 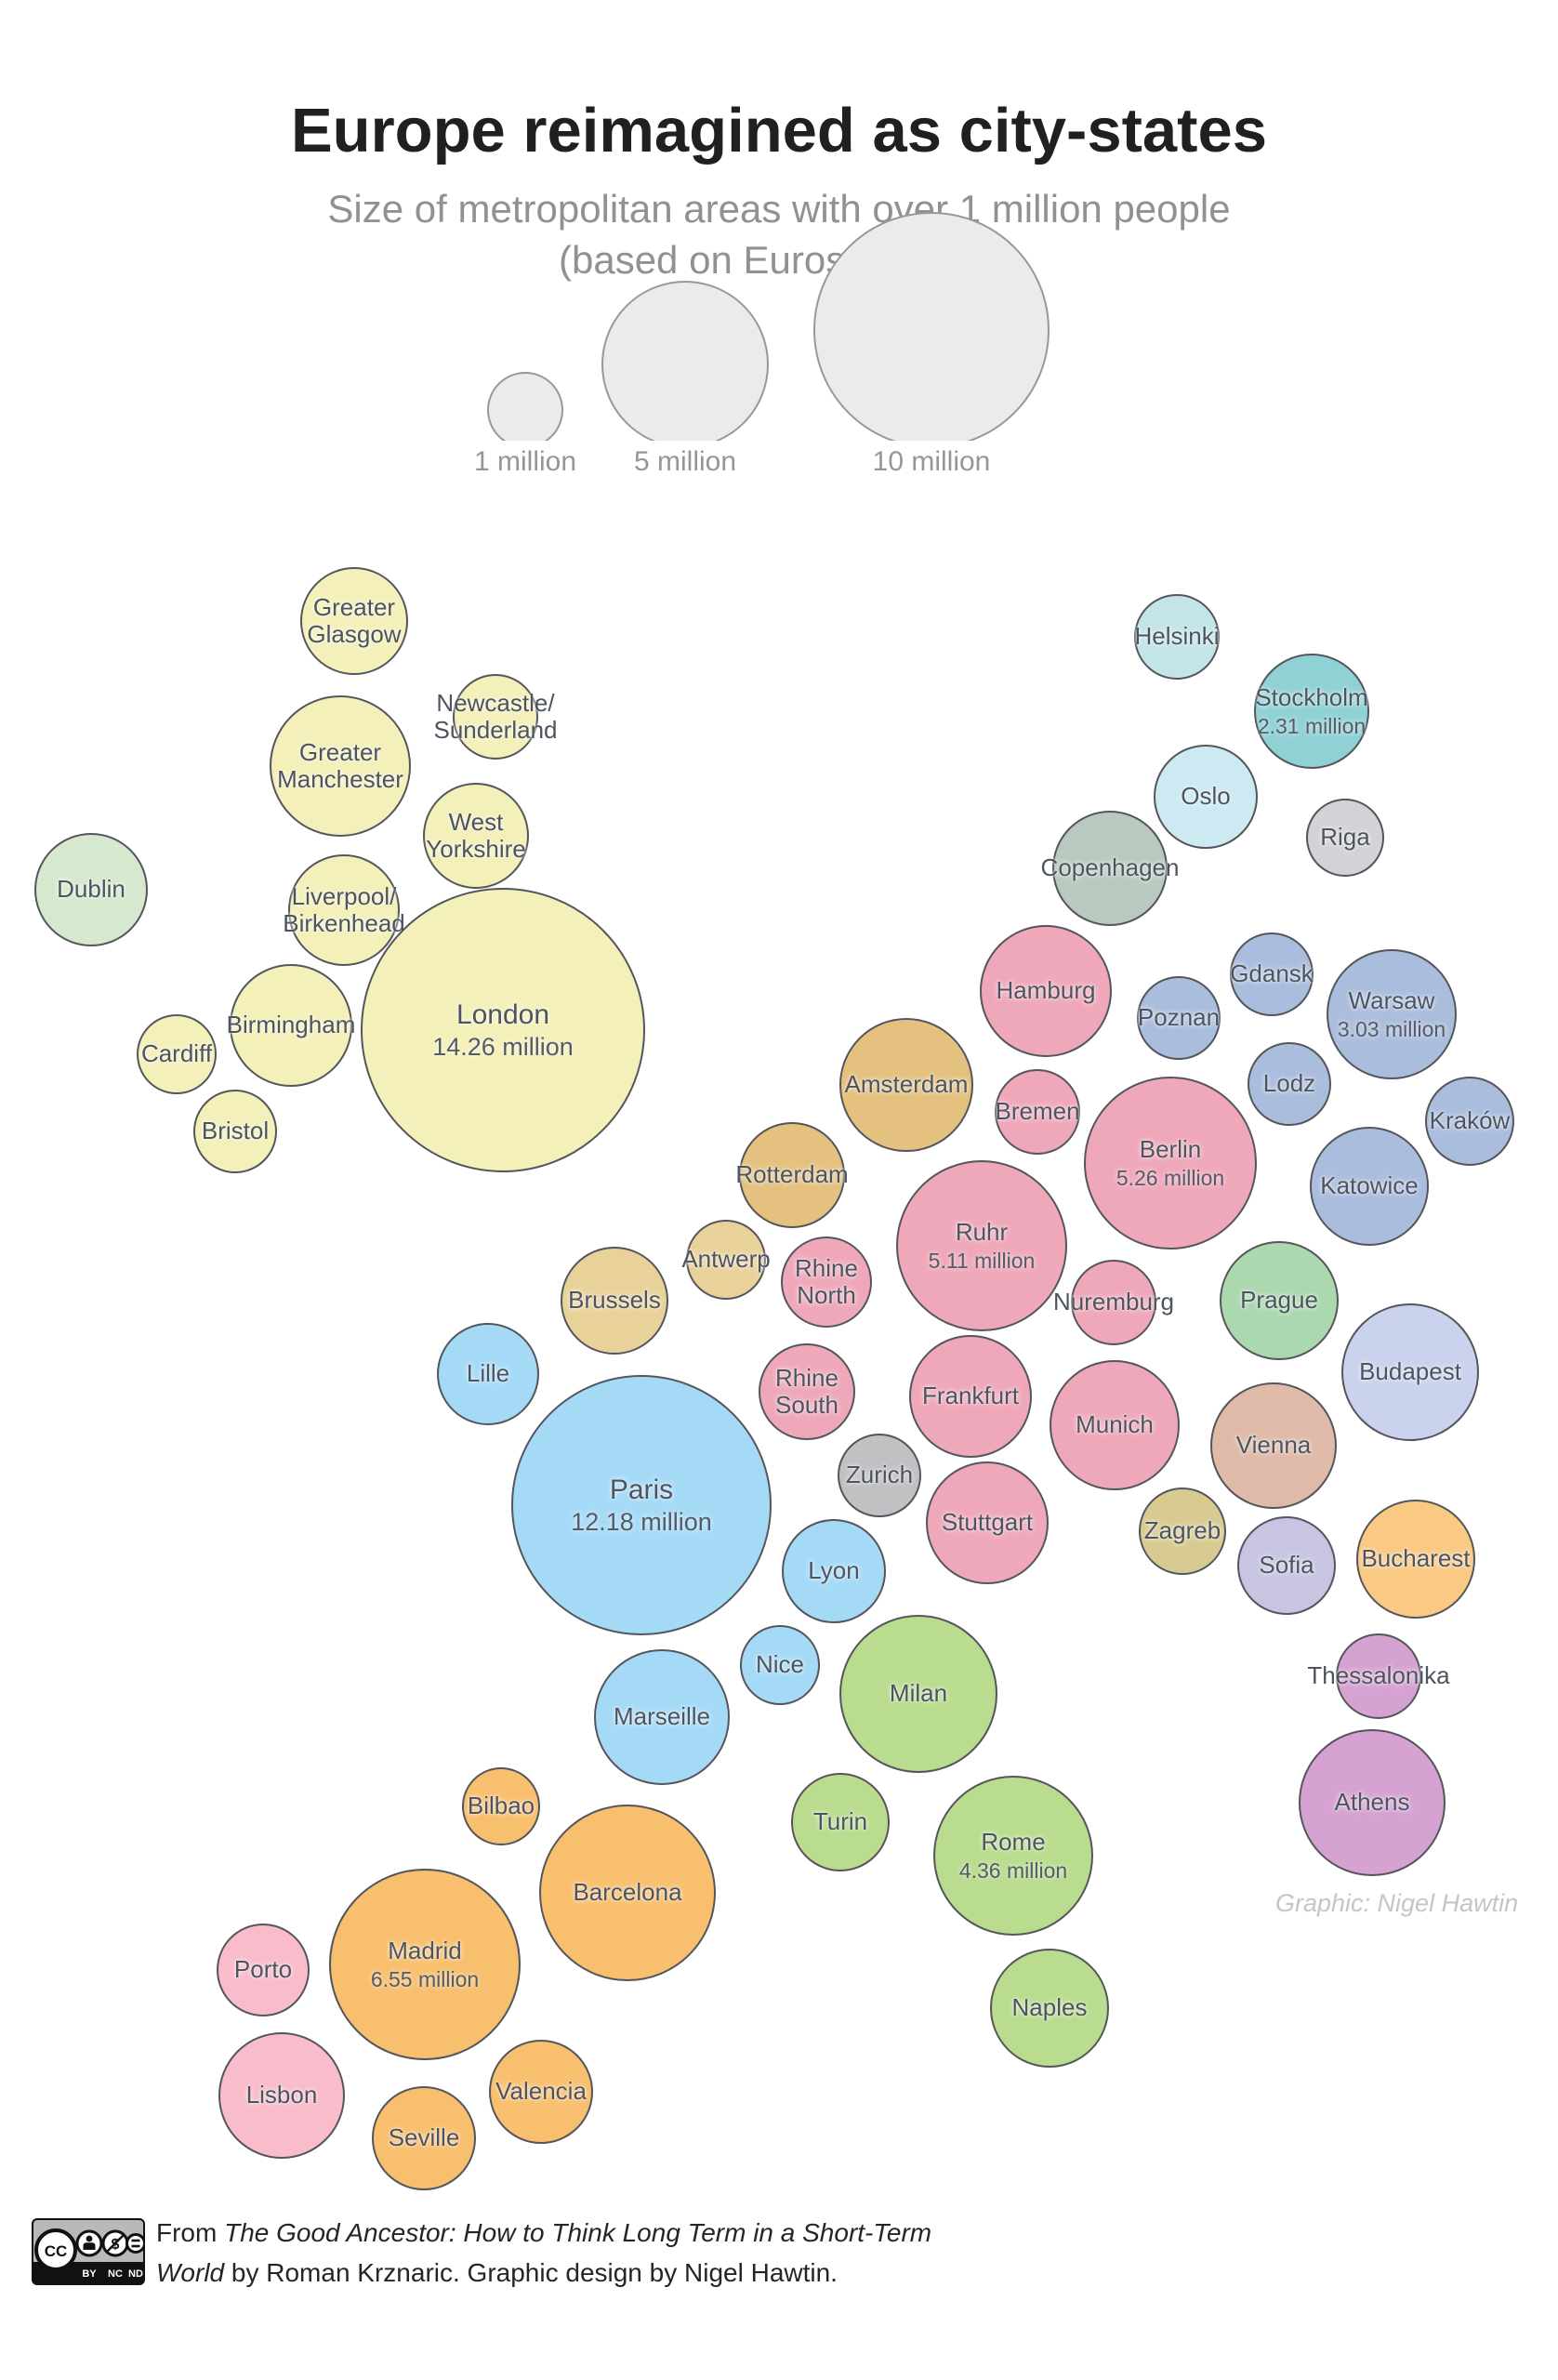 I want to click on city-bubble-west-yorkshire: West Yorkshire, so click(x=476, y=836).